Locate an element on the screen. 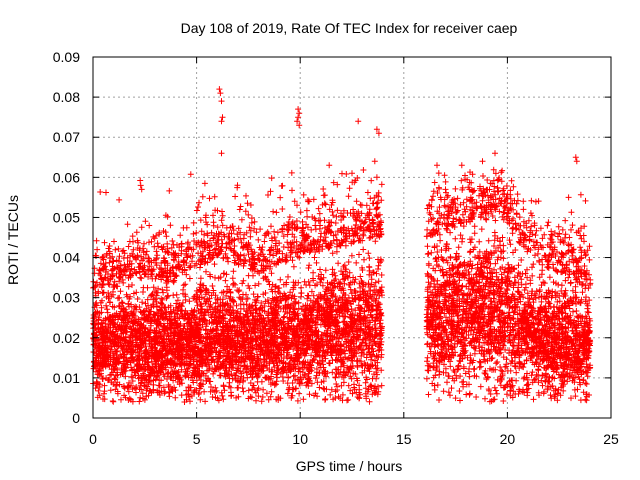 Image resolution: width=640 pixels, height=480 pixels. x-tick-label: 0 is located at coordinates (93, 439).